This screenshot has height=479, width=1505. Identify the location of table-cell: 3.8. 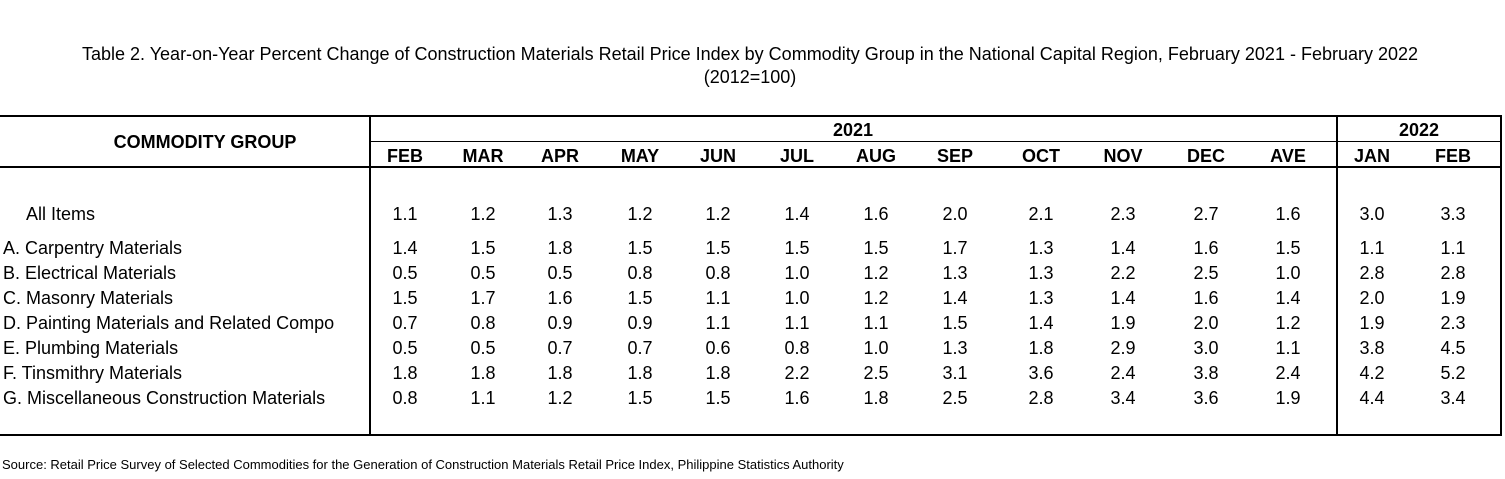
(1372, 348).